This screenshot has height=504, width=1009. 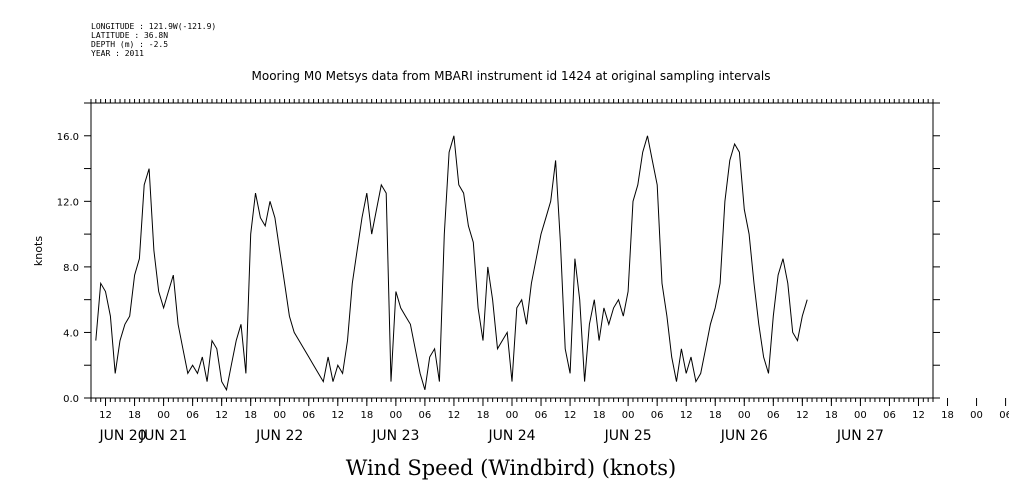 I want to click on meta-depth: DEPTH (m) : -2.5, so click(x=130, y=44).